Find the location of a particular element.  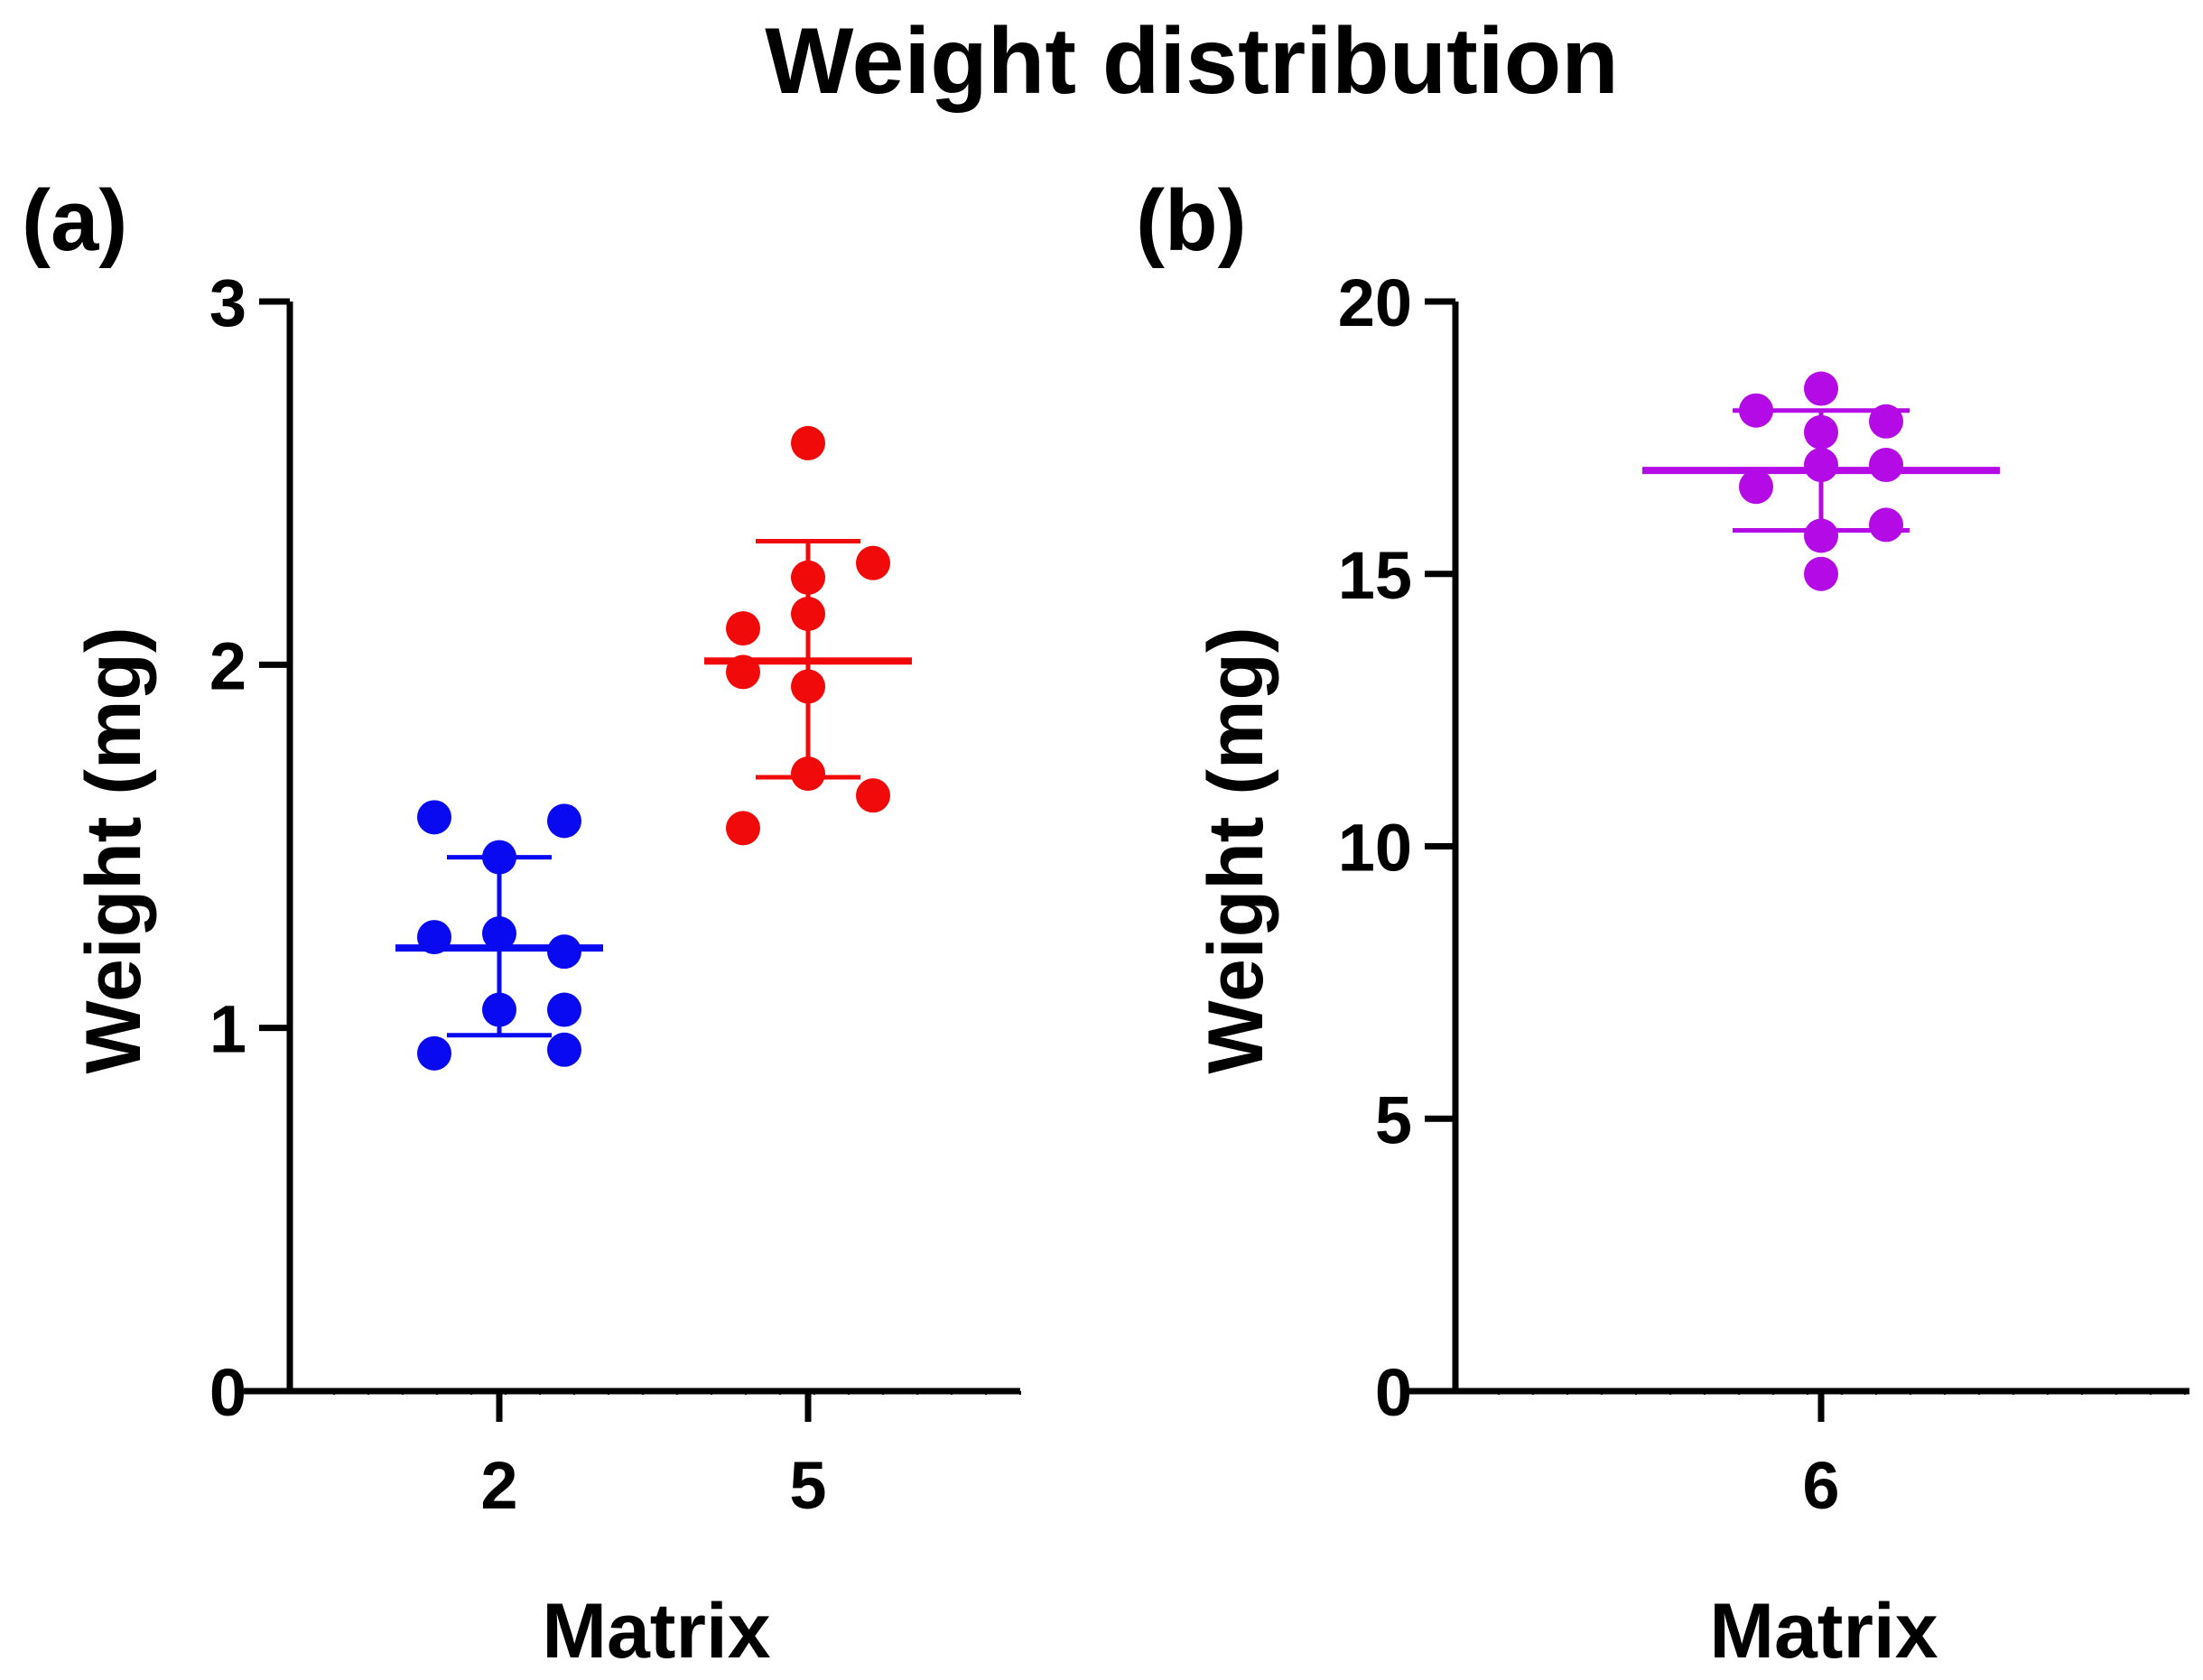

x-tick-label: 6 is located at coordinates (1821, 1485).